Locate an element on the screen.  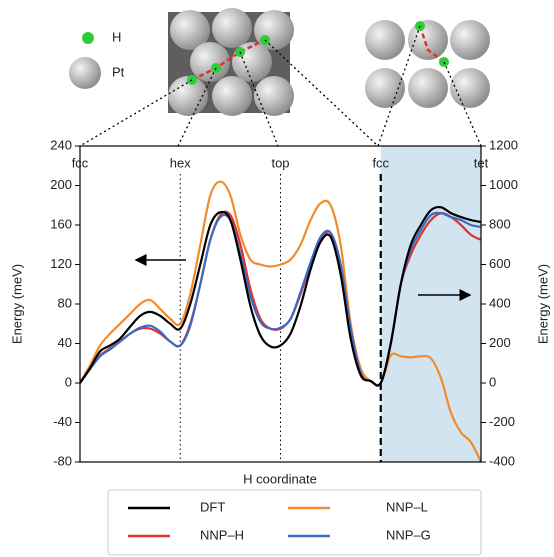
legend-label: NNP–L is located at coordinates (407, 506).